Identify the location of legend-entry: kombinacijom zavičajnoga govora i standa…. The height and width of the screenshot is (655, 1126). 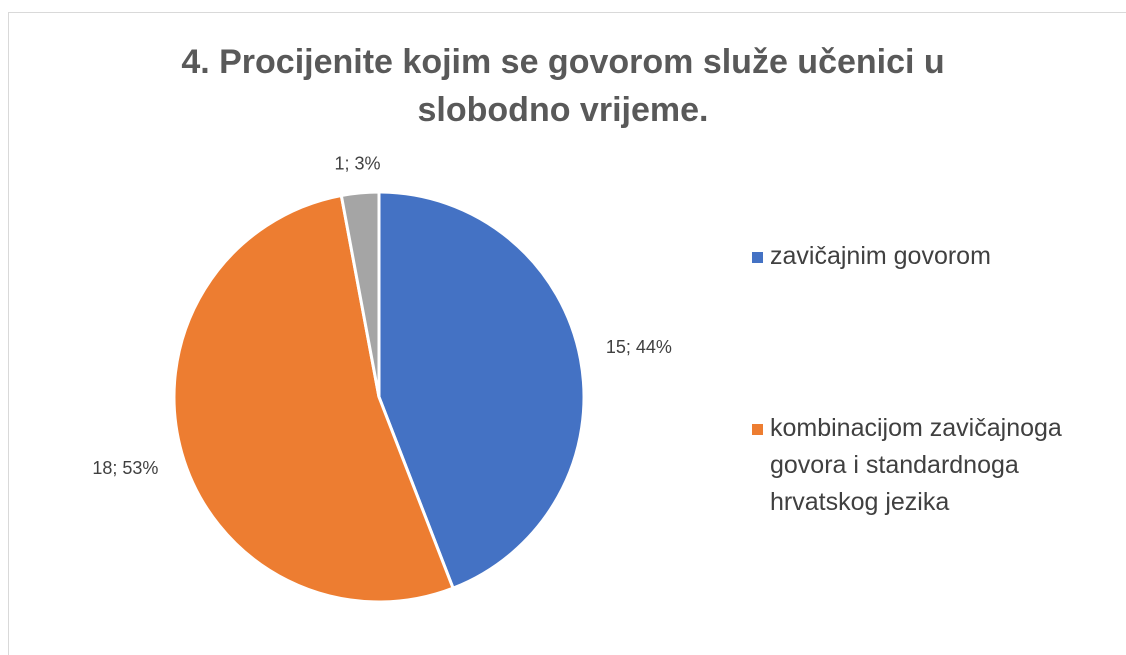
(933, 465).